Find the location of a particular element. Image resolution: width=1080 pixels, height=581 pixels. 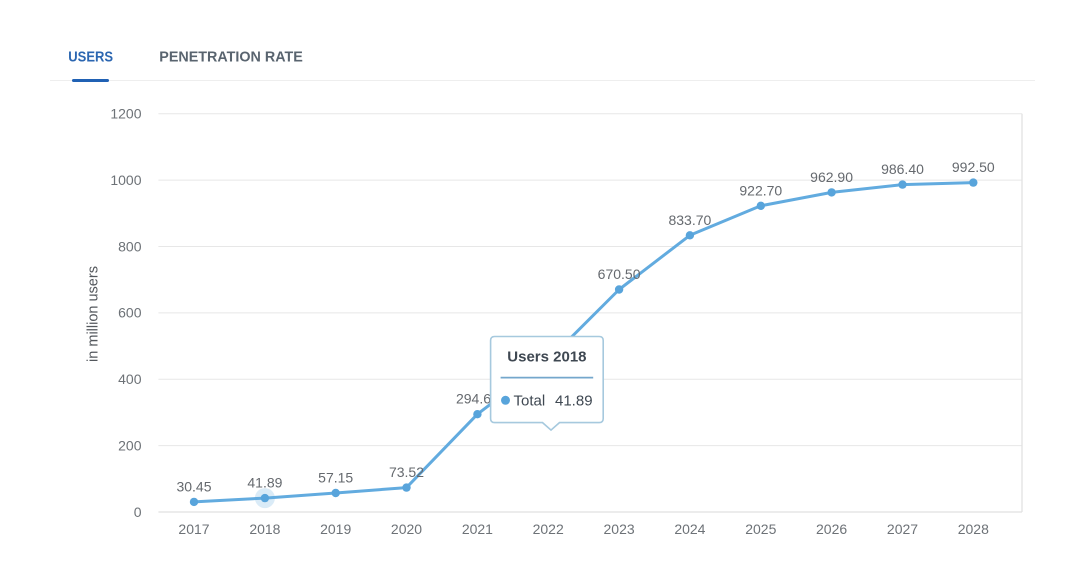

svg-text: 800 is located at coordinates (130, 246).